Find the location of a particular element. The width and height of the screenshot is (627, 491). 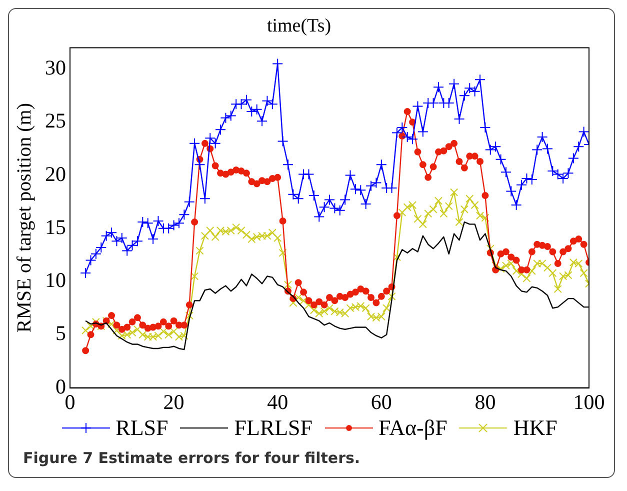

x-tick-label: 100 is located at coordinates (589, 402).